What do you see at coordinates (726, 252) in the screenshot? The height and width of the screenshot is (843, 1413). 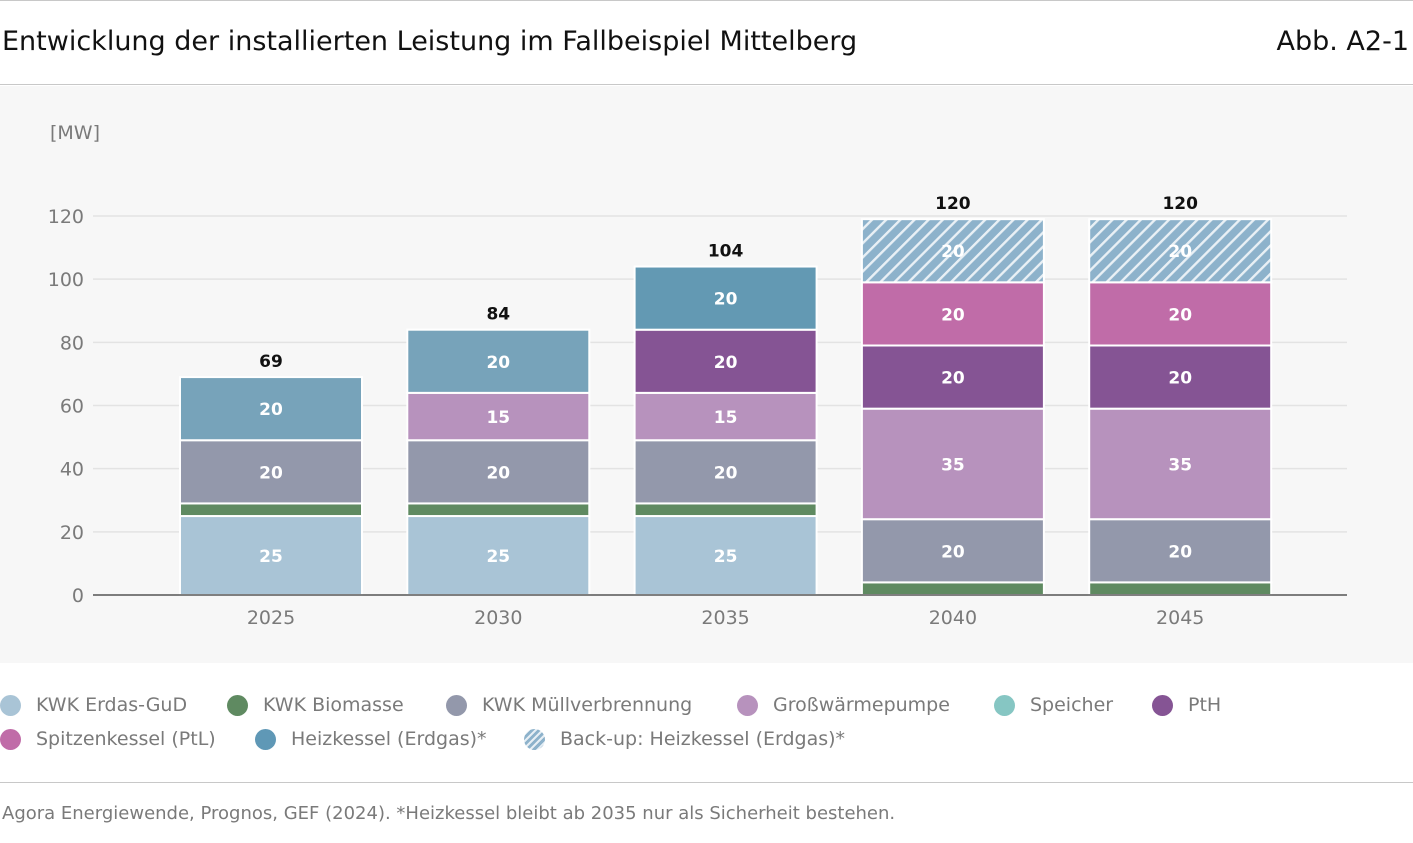 I see `bar-total-label: 104` at bounding box center [726, 252].